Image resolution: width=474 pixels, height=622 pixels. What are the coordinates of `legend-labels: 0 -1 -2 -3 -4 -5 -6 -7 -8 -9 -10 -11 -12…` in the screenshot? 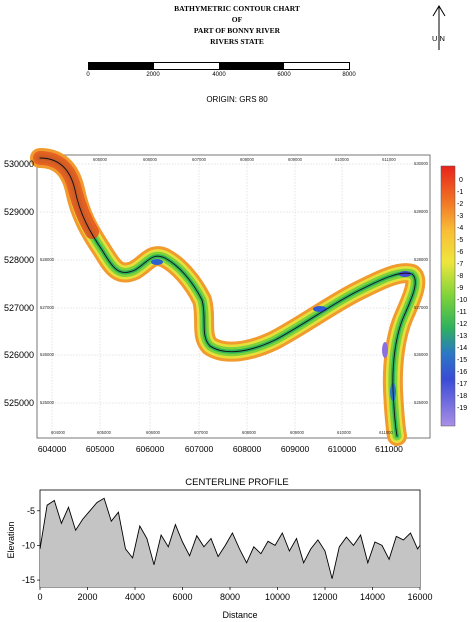 It's located at (462, 294).